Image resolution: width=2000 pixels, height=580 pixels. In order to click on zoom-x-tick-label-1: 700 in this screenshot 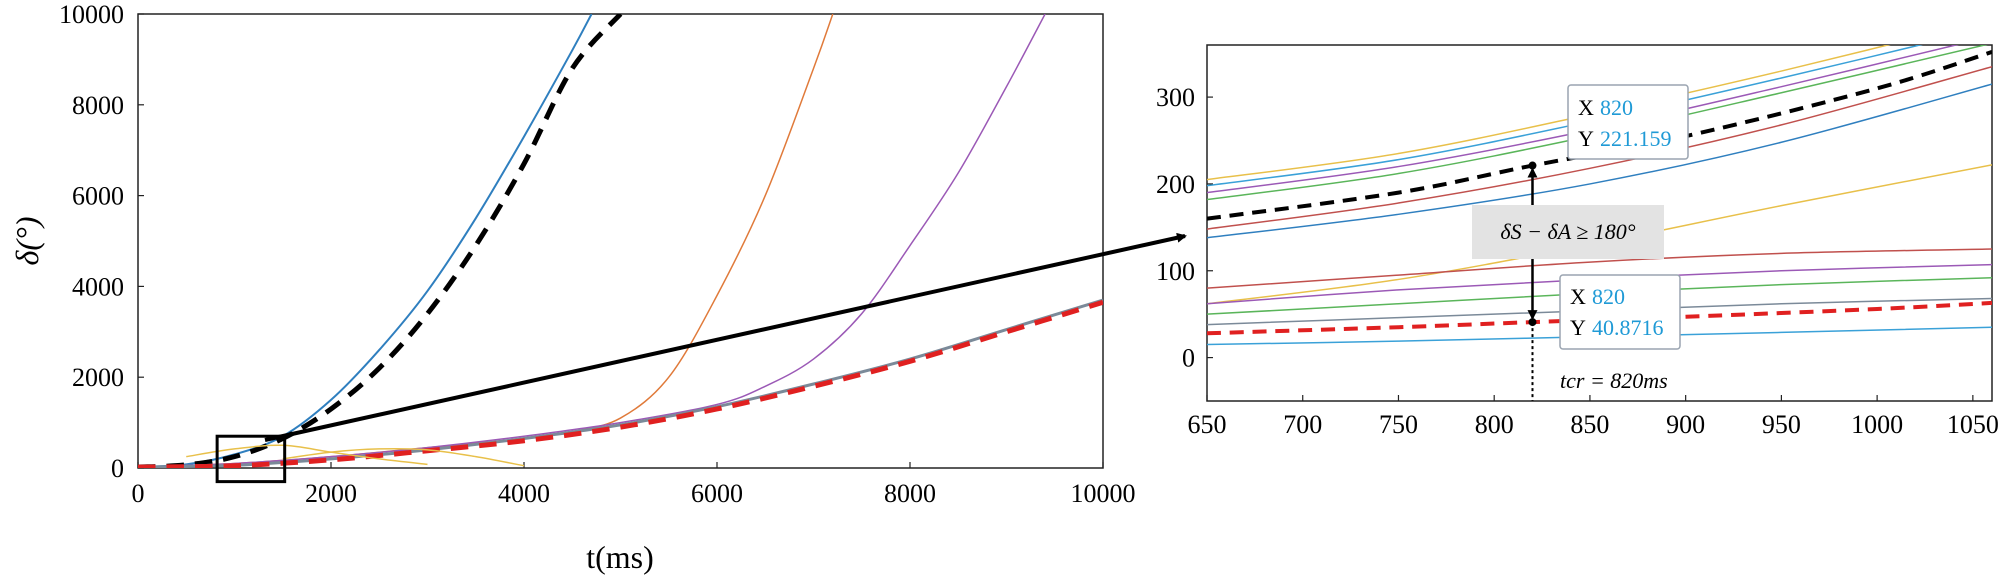, I will do `click(1302, 424)`.